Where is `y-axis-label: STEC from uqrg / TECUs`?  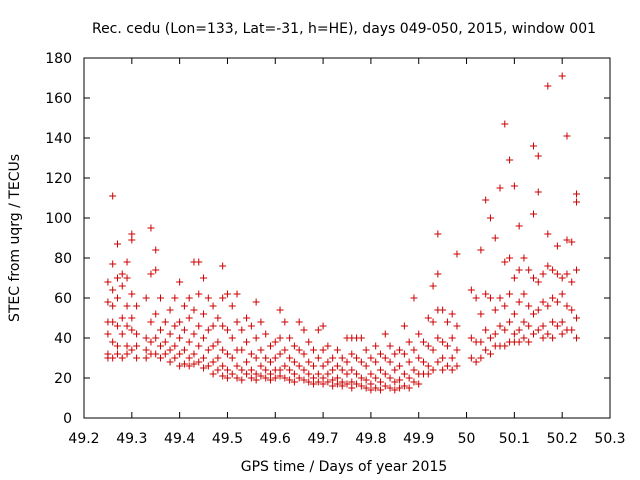
y-axis-label: STEC from uqrg / TECUs is located at coordinates (15, 238).